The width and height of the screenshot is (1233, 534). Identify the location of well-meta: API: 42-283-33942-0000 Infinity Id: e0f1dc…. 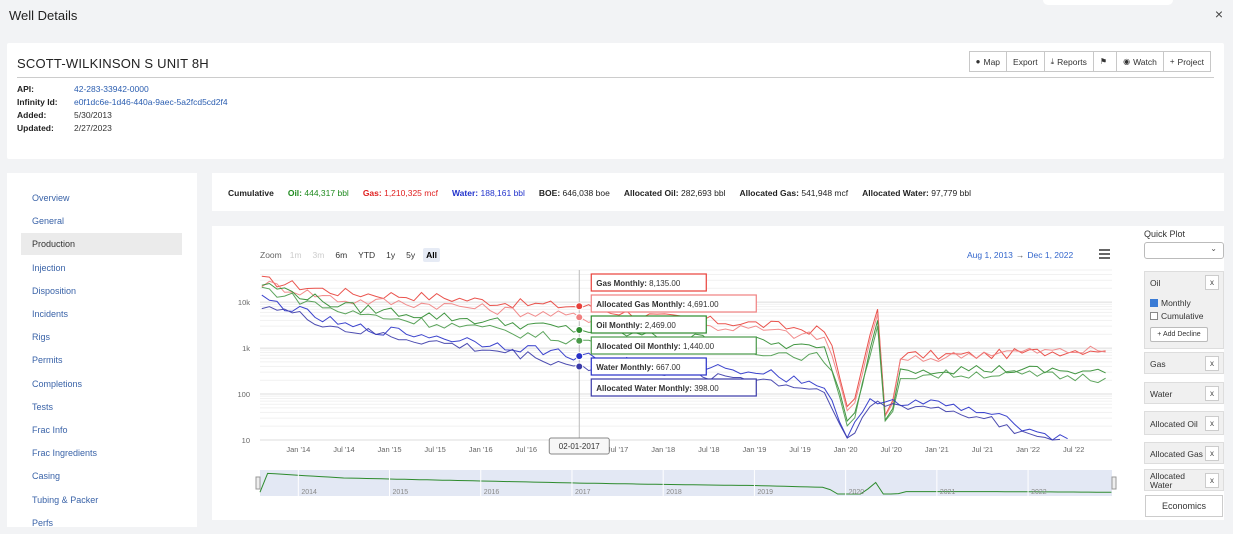
(122, 109).